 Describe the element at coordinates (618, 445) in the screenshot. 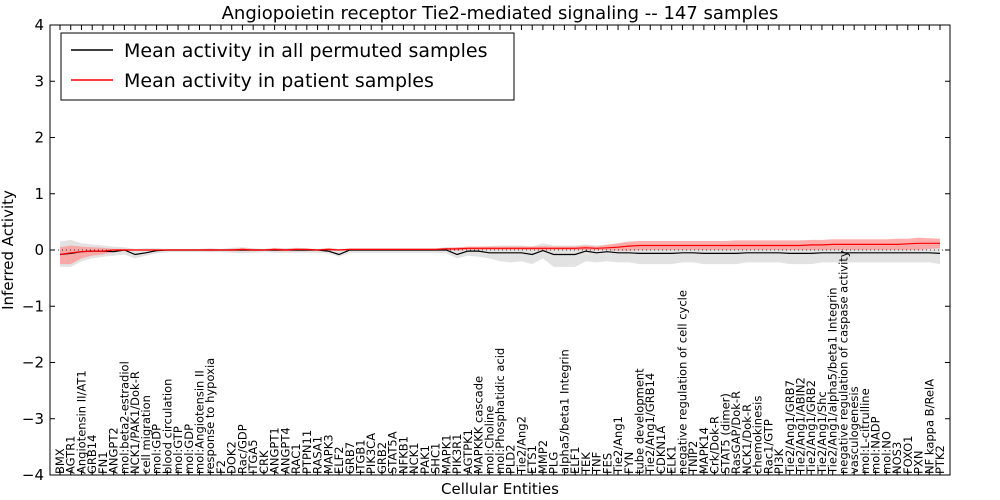

I see `x-tick-label: Tie2/Ang1` at that location.